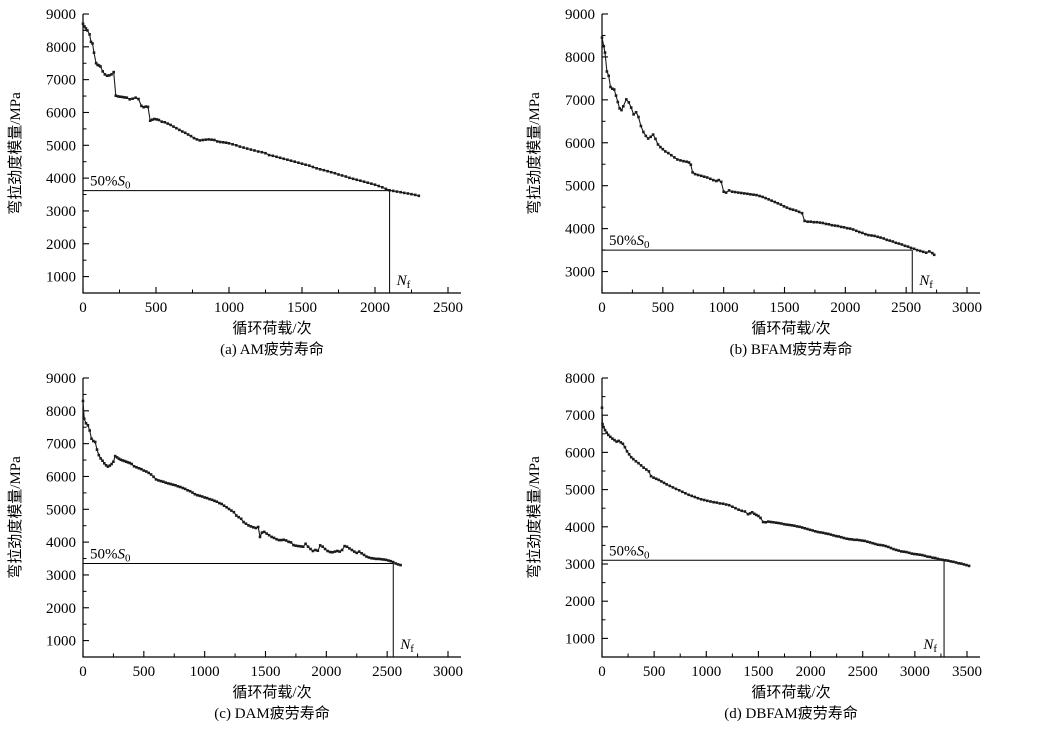  Describe the element at coordinates (790, 713) in the screenshot. I see `caption: (d) DBFAM疲劳寿命` at that location.